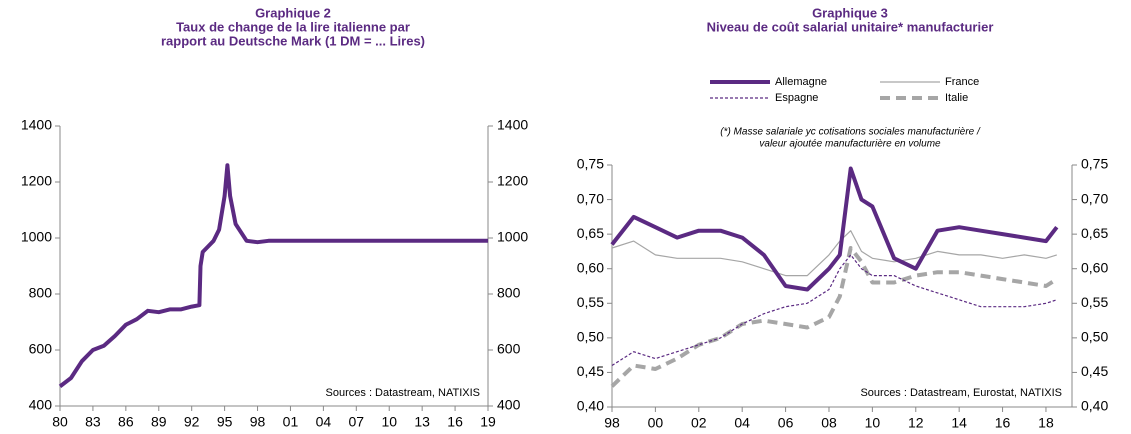 The height and width of the screenshot is (434, 1131). I want to click on source-note: Sources : Datastream, NATIXIS, so click(403, 393).